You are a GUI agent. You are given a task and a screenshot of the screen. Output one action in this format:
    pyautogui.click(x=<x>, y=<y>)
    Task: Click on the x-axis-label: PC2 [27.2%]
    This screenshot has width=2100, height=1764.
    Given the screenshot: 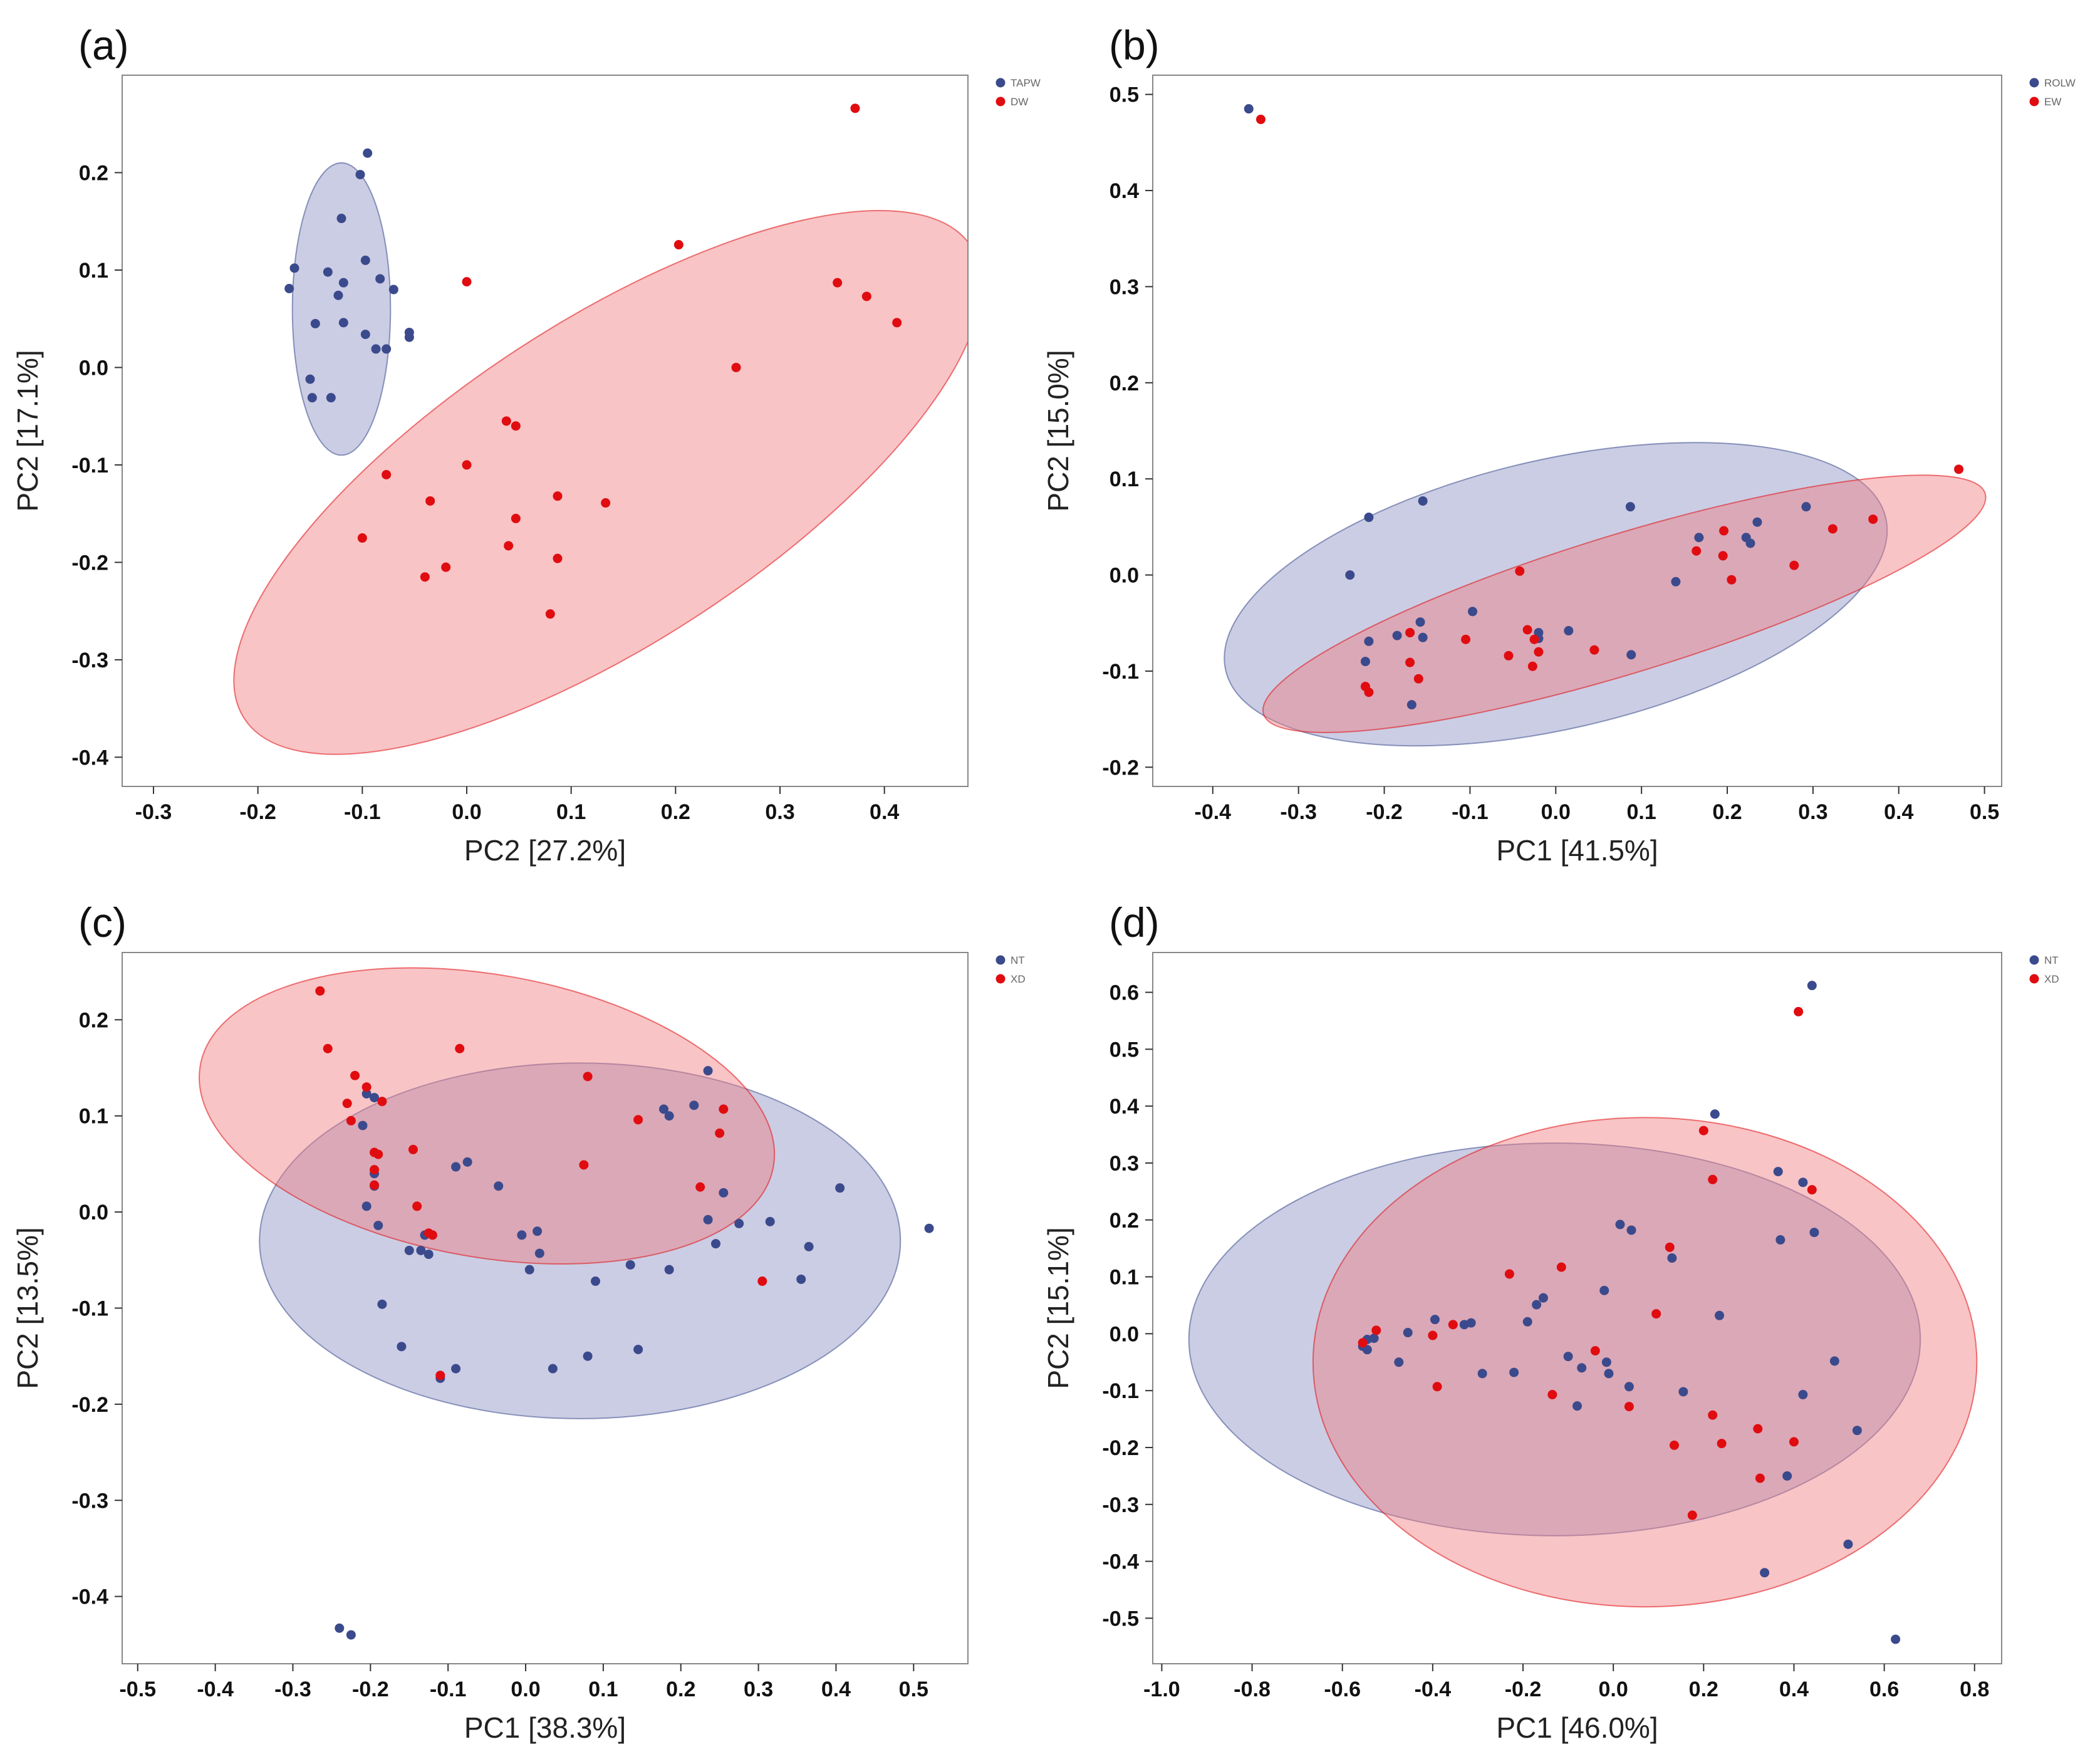 What is the action you would take?
    pyautogui.click(x=545, y=850)
    